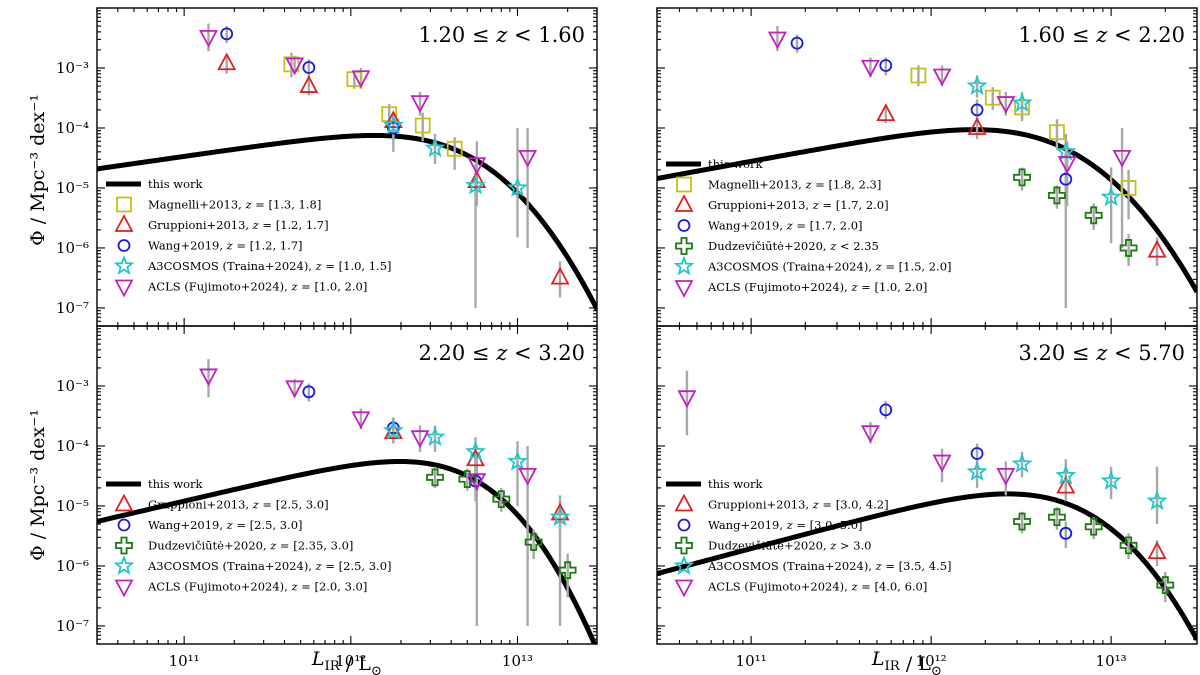  What do you see at coordinates (798, 205) in the screenshot?
I see `legend-label: Gruppioni+2013, z = [1.7, 2.0]` at bounding box center [798, 205].